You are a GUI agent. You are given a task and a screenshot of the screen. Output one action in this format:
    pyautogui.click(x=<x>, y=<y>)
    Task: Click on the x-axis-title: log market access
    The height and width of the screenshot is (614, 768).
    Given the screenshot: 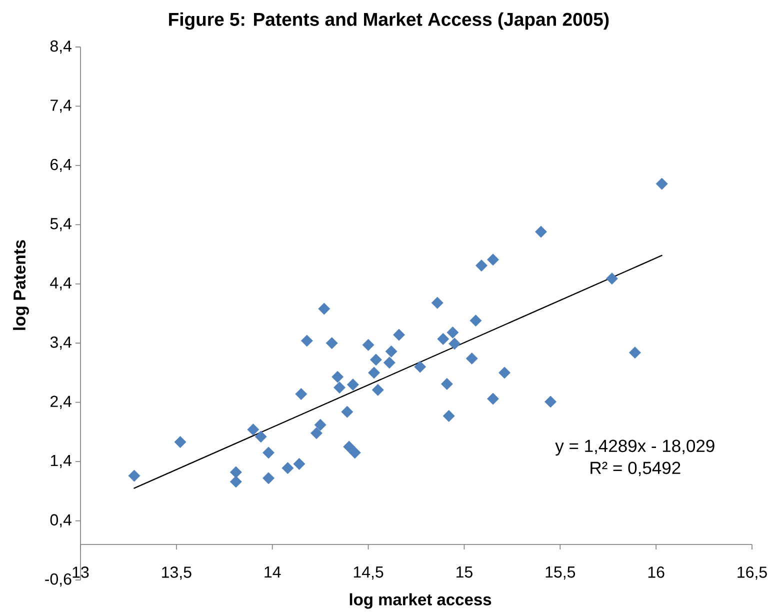 What is the action you would take?
    pyautogui.click(x=421, y=601)
    